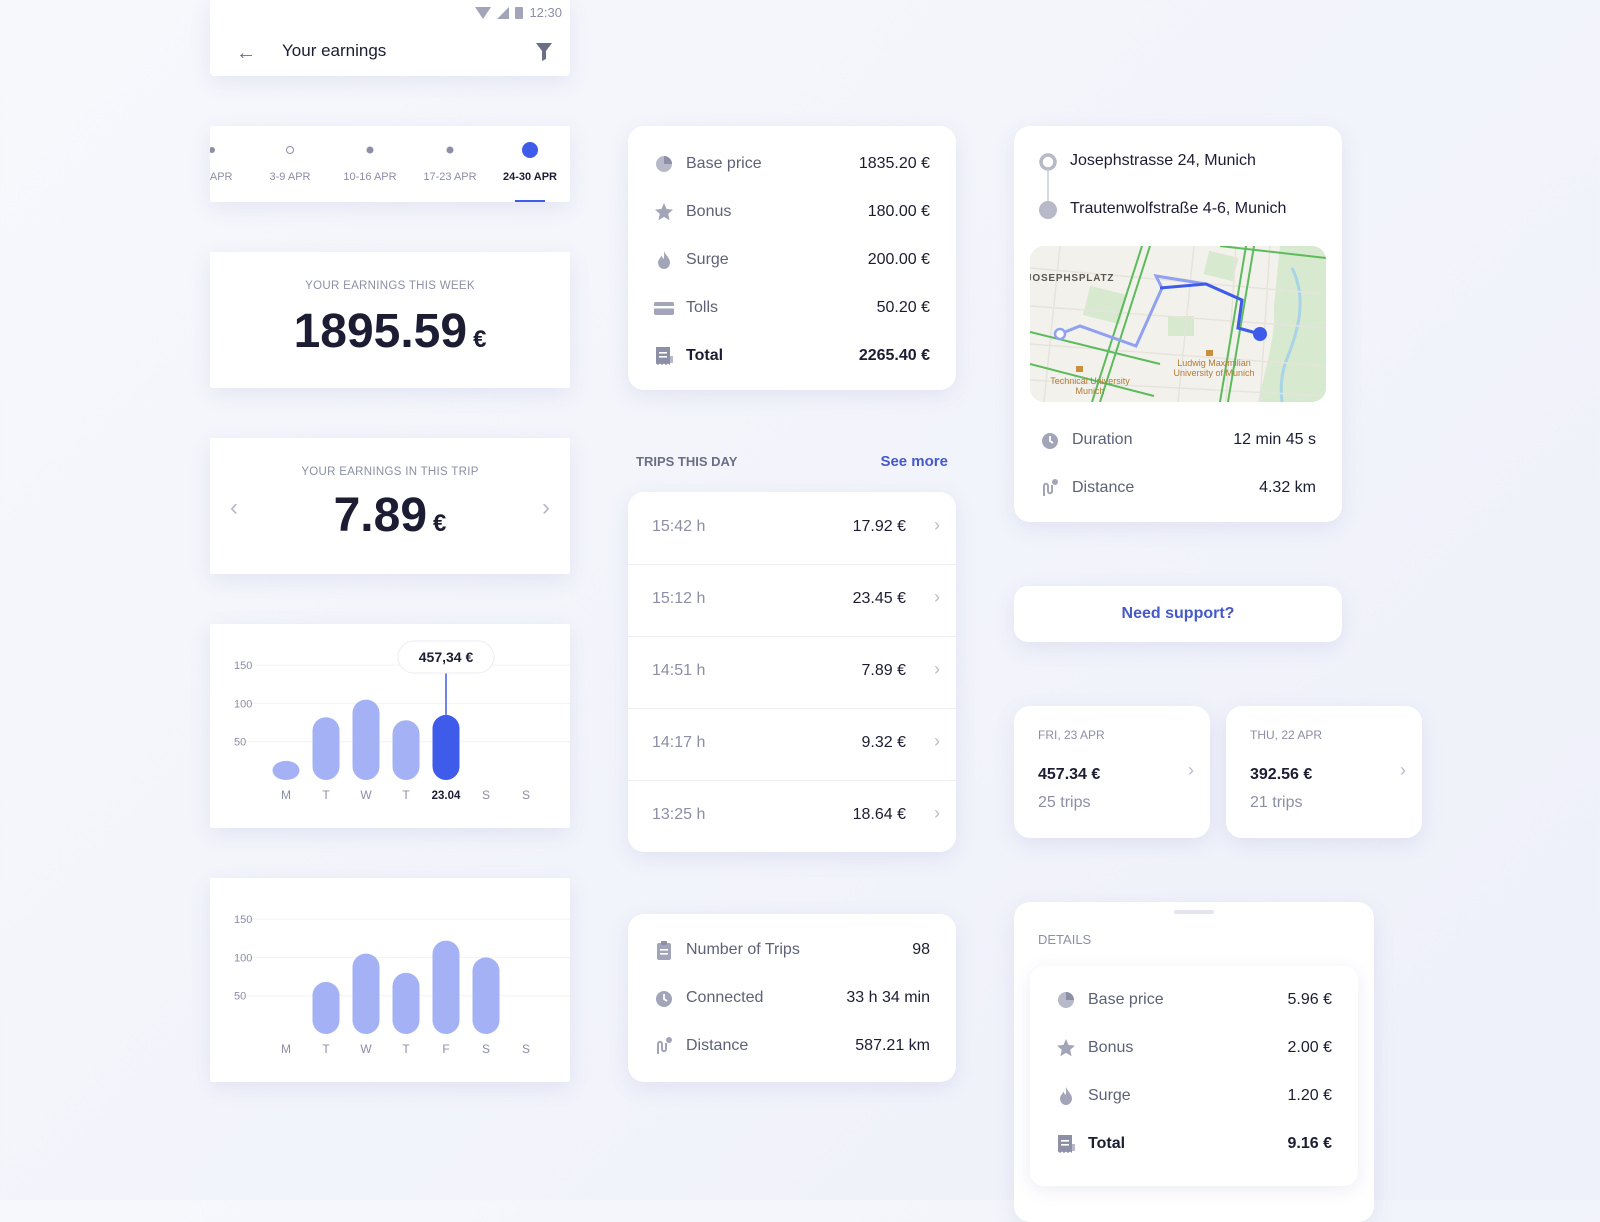  I want to click on clock-icon, so click(1050, 440).